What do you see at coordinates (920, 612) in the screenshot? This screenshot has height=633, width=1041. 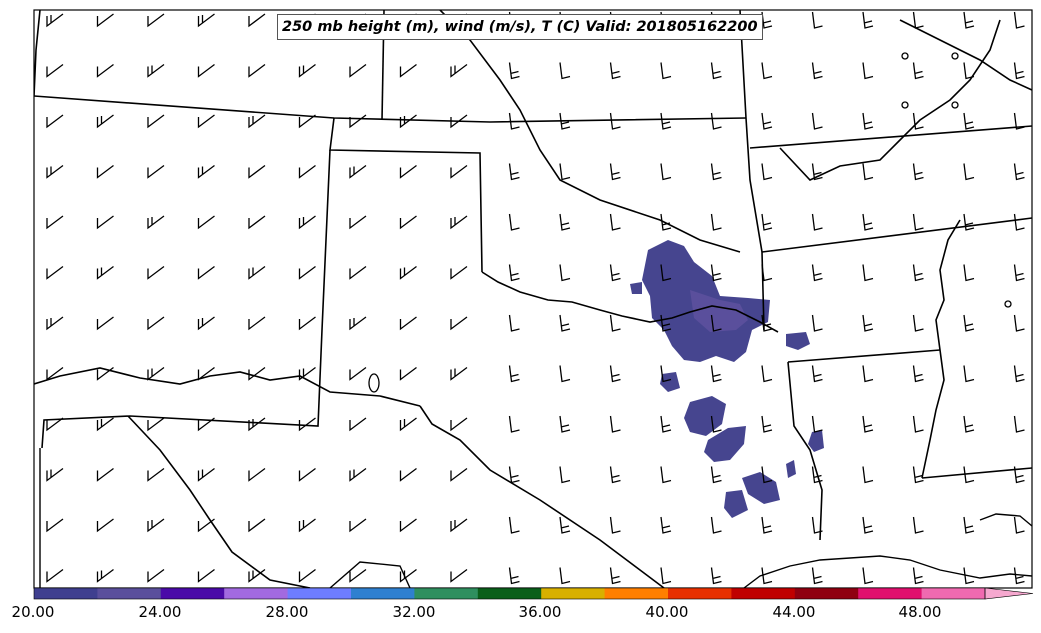 I see `colorbar-tick-label: 48.00` at bounding box center [920, 612].